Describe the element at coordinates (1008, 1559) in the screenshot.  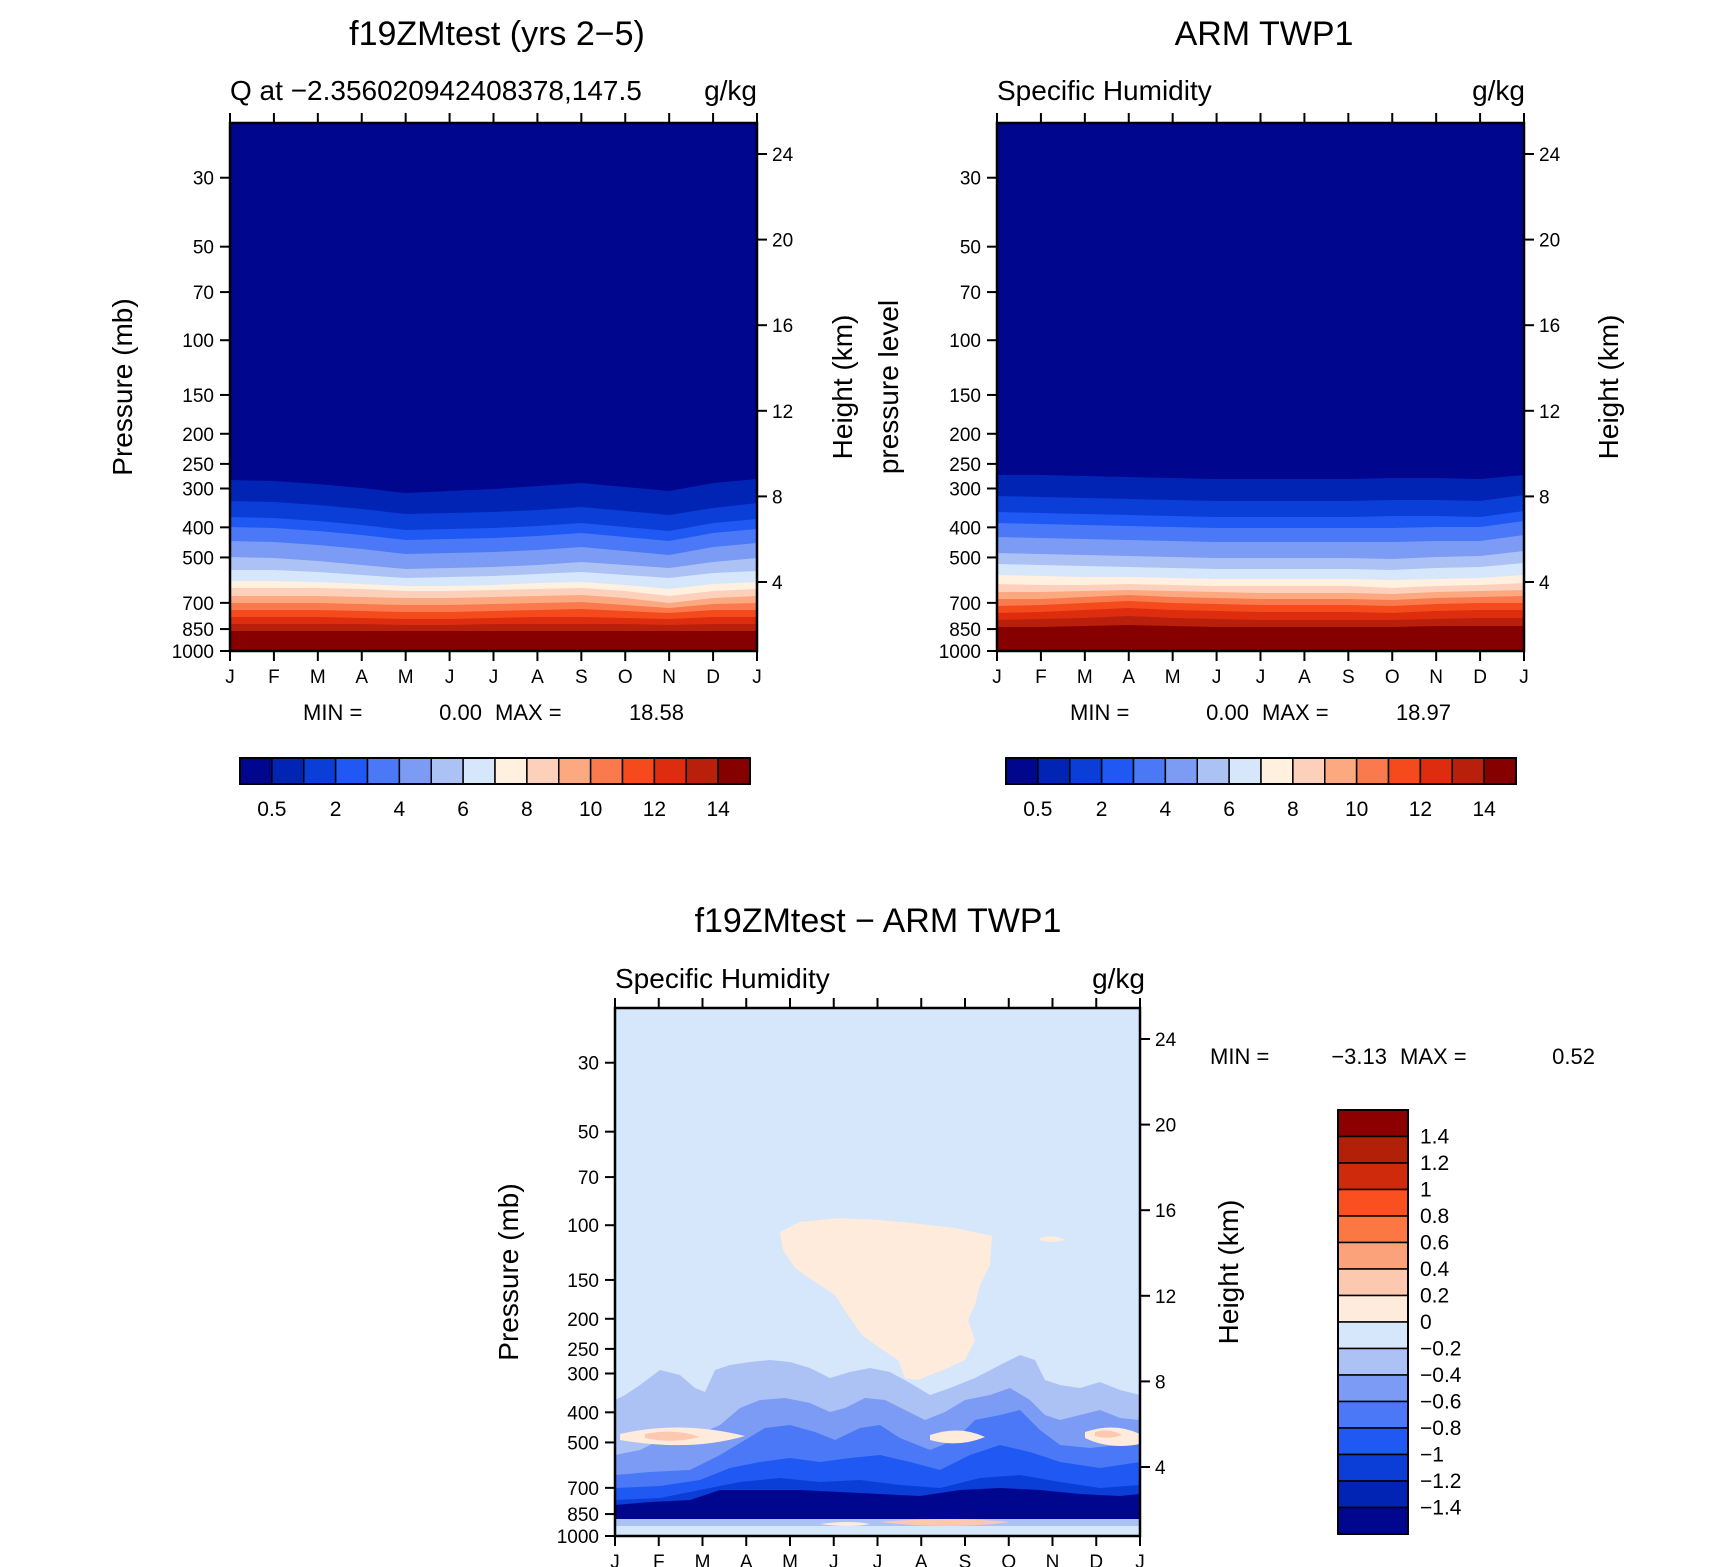
I see `x-tick-label: O` at that location.